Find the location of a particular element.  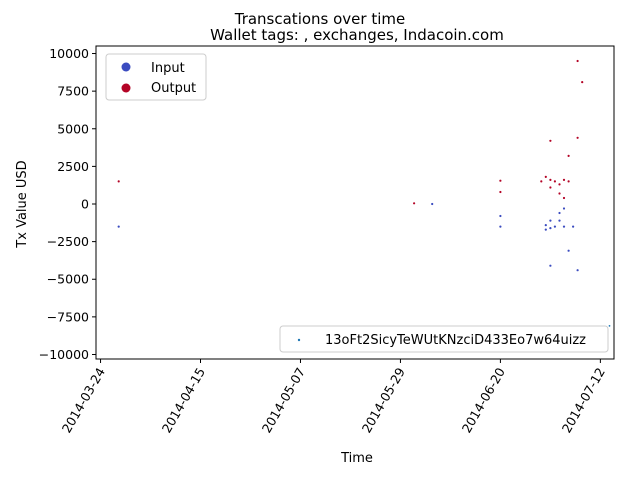

legend-marker-input is located at coordinates (126, 67).